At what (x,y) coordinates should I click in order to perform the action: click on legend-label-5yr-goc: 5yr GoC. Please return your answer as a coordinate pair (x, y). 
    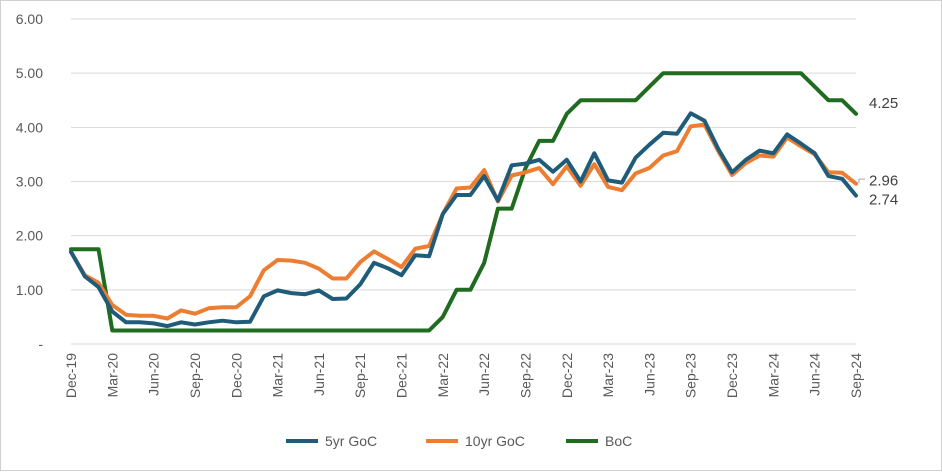
    Looking at the image, I should click on (351, 441).